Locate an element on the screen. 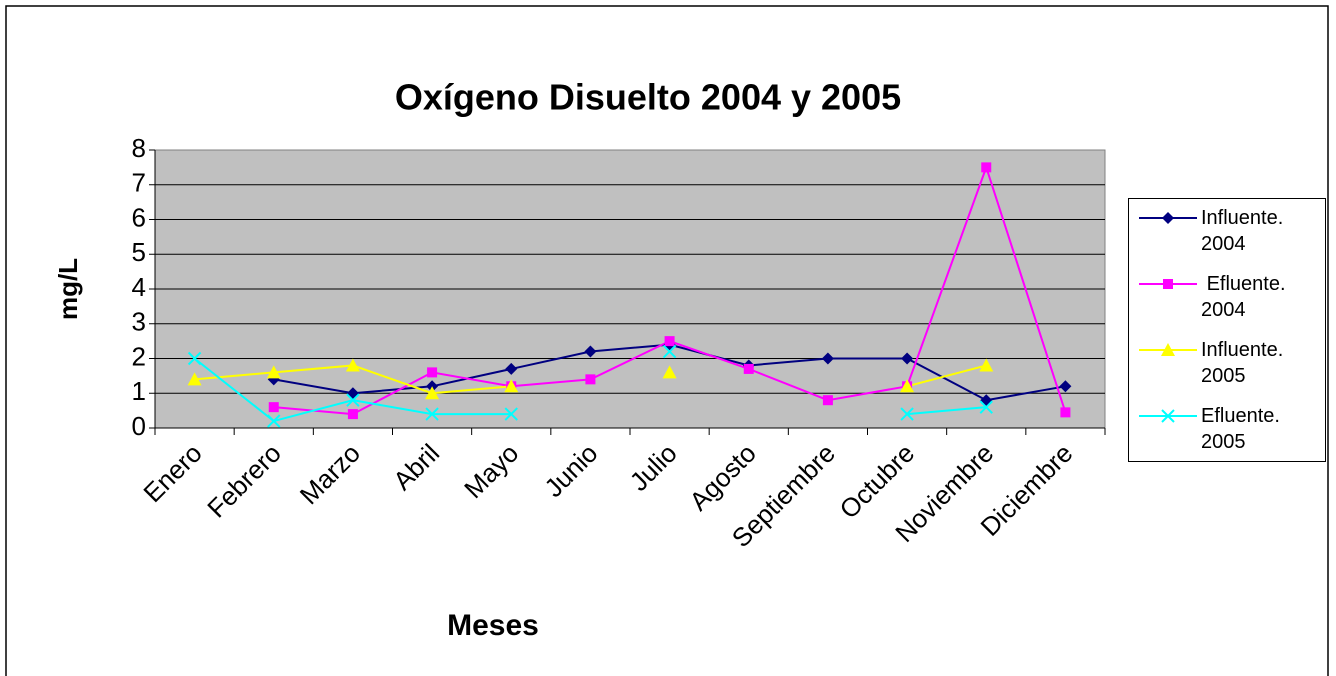 This screenshot has height=676, width=1336. y-tick-label: 2 is located at coordinates (139, 356).